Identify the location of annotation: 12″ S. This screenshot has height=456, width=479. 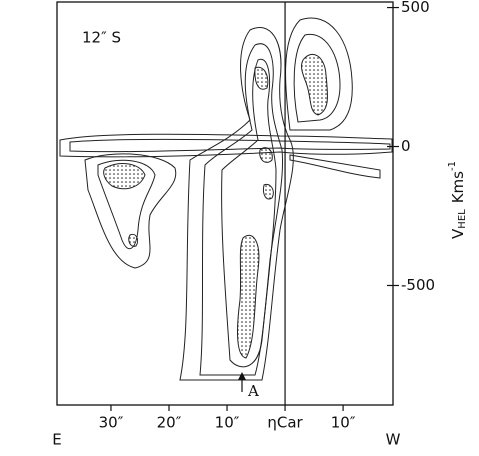
(101, 38).